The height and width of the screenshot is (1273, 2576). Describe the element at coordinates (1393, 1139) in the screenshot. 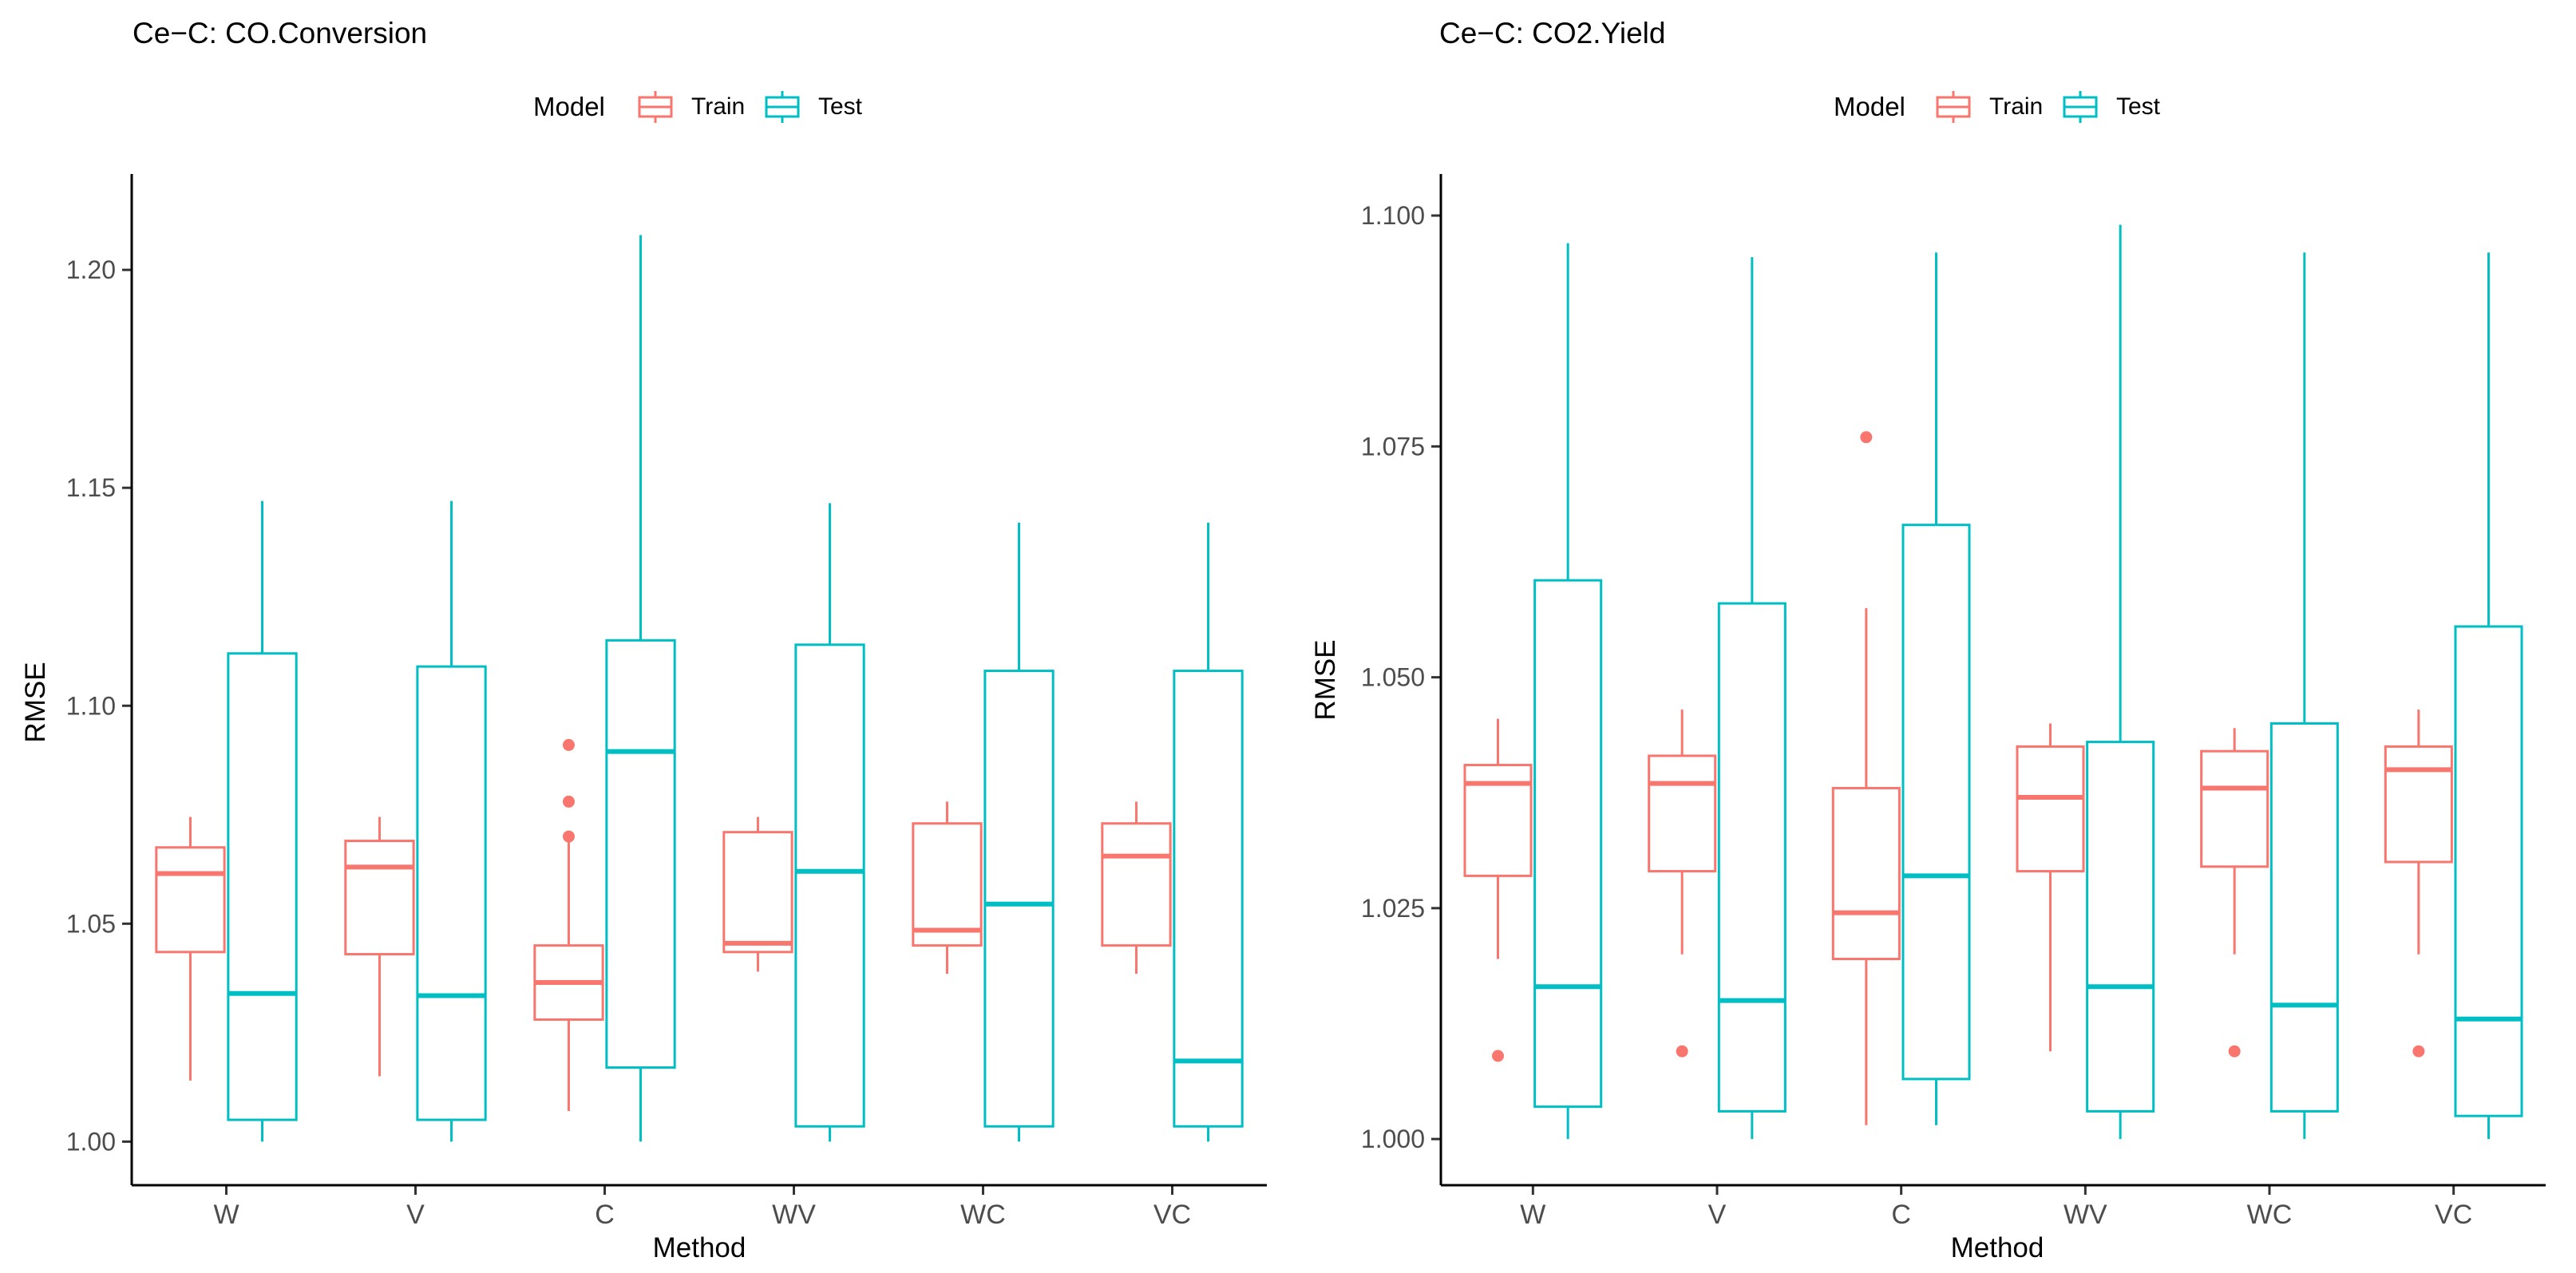

I see `y-tick-label: 1.000` at that location.